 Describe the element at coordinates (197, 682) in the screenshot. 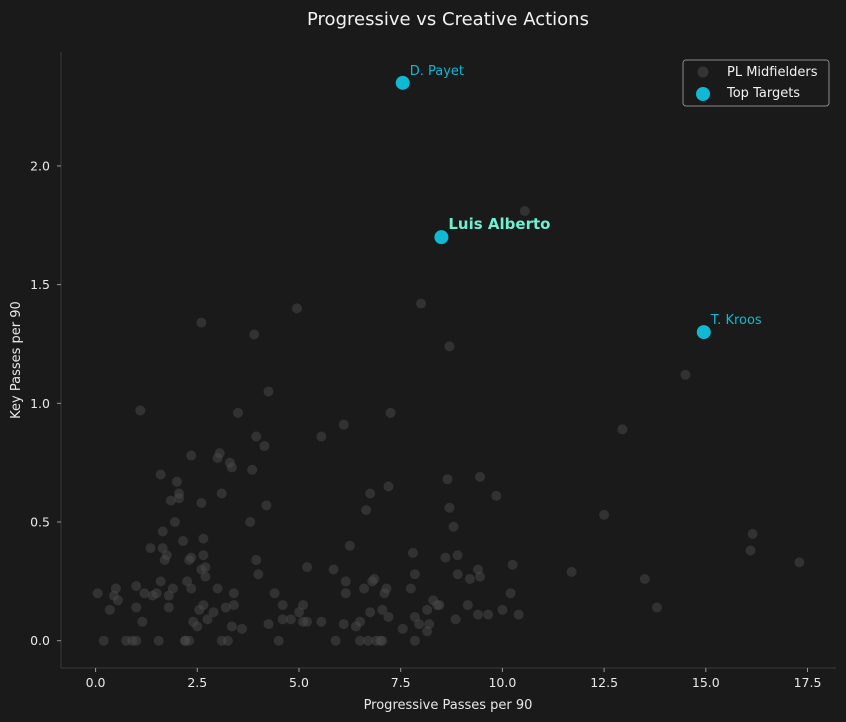

I see `x-tick-label: 2.5` at that location.